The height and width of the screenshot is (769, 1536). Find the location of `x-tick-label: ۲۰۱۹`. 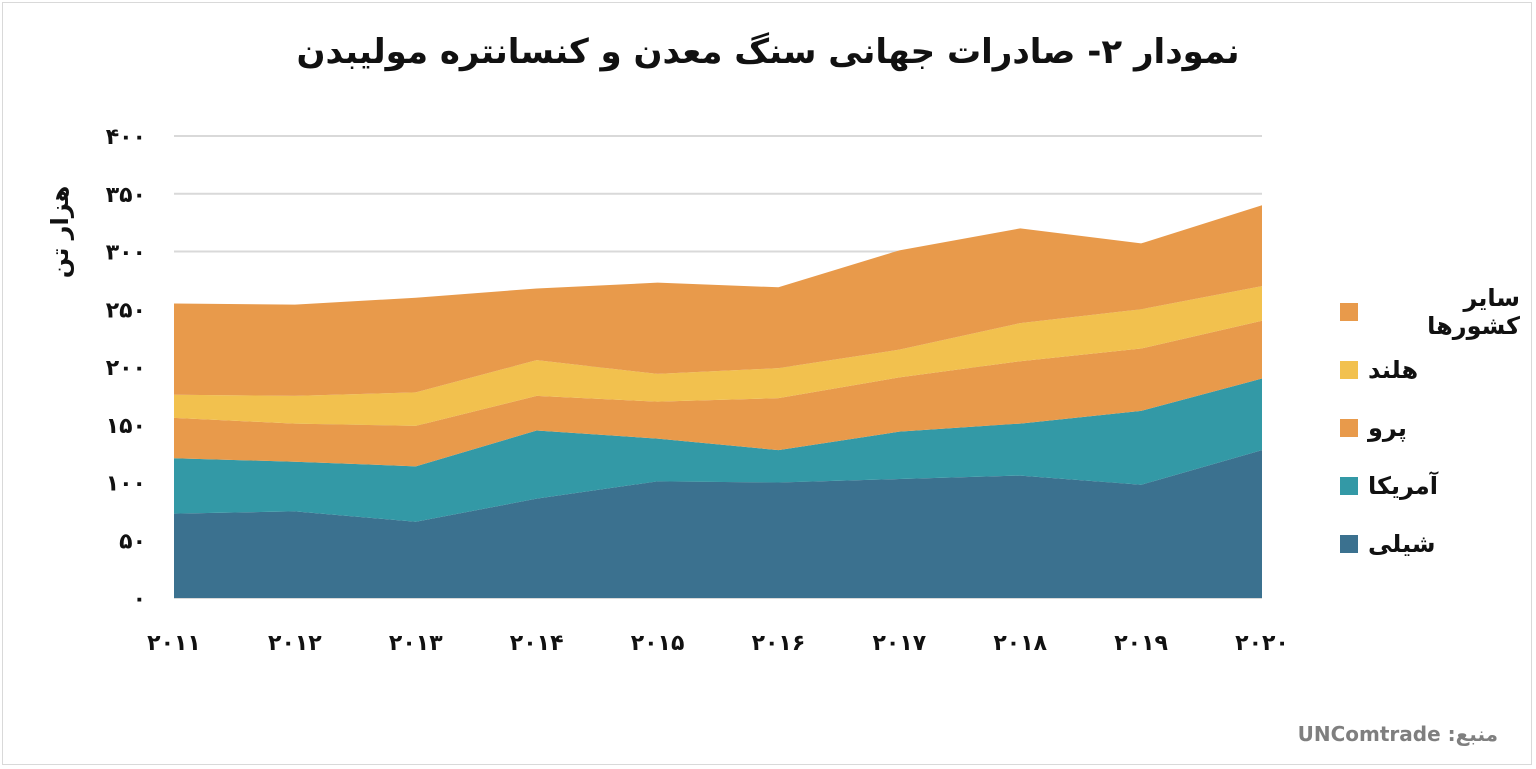

x-tick-label: ۲۰۱۹ is located at coordinates (1141, 643).